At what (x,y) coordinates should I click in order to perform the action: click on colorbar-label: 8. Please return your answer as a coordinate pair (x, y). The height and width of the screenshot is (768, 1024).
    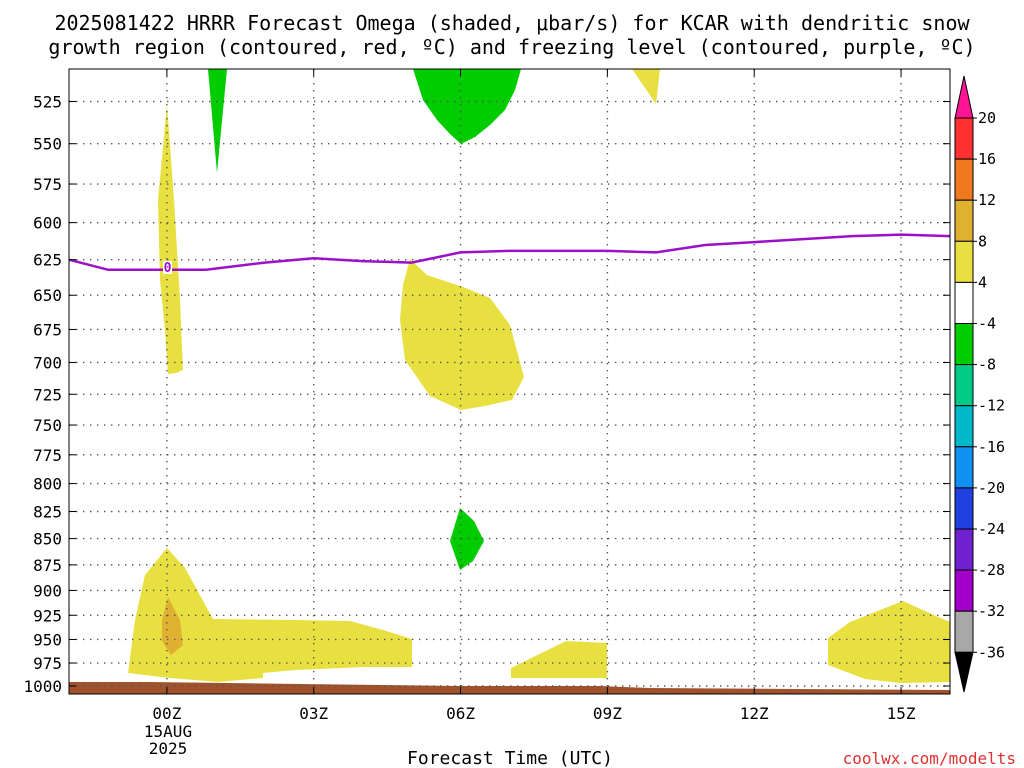
    Looking at the image, I should click on (982, 241).